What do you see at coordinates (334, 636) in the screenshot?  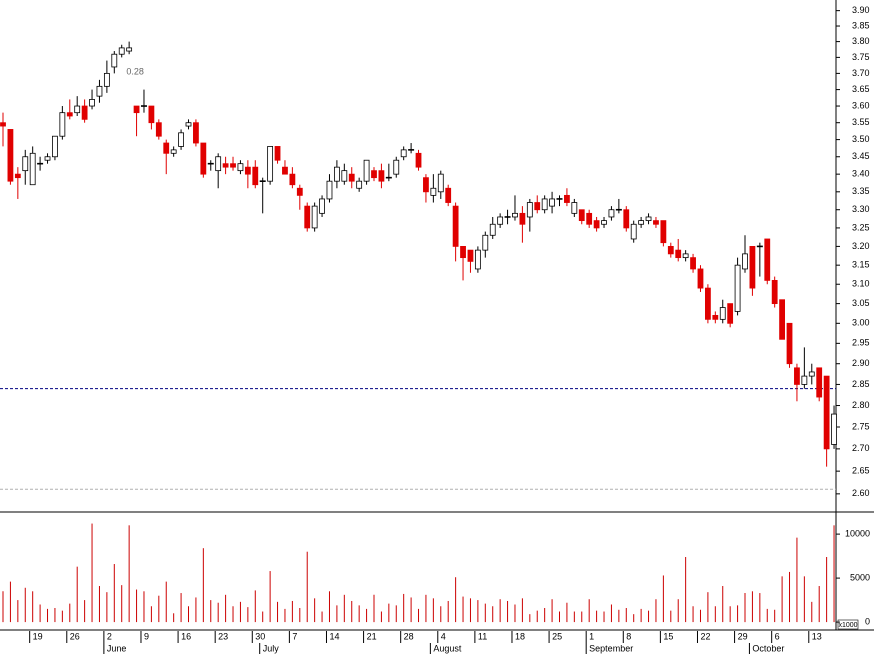 I see `x-tick-label: 14` at bounding box center [334, 636].